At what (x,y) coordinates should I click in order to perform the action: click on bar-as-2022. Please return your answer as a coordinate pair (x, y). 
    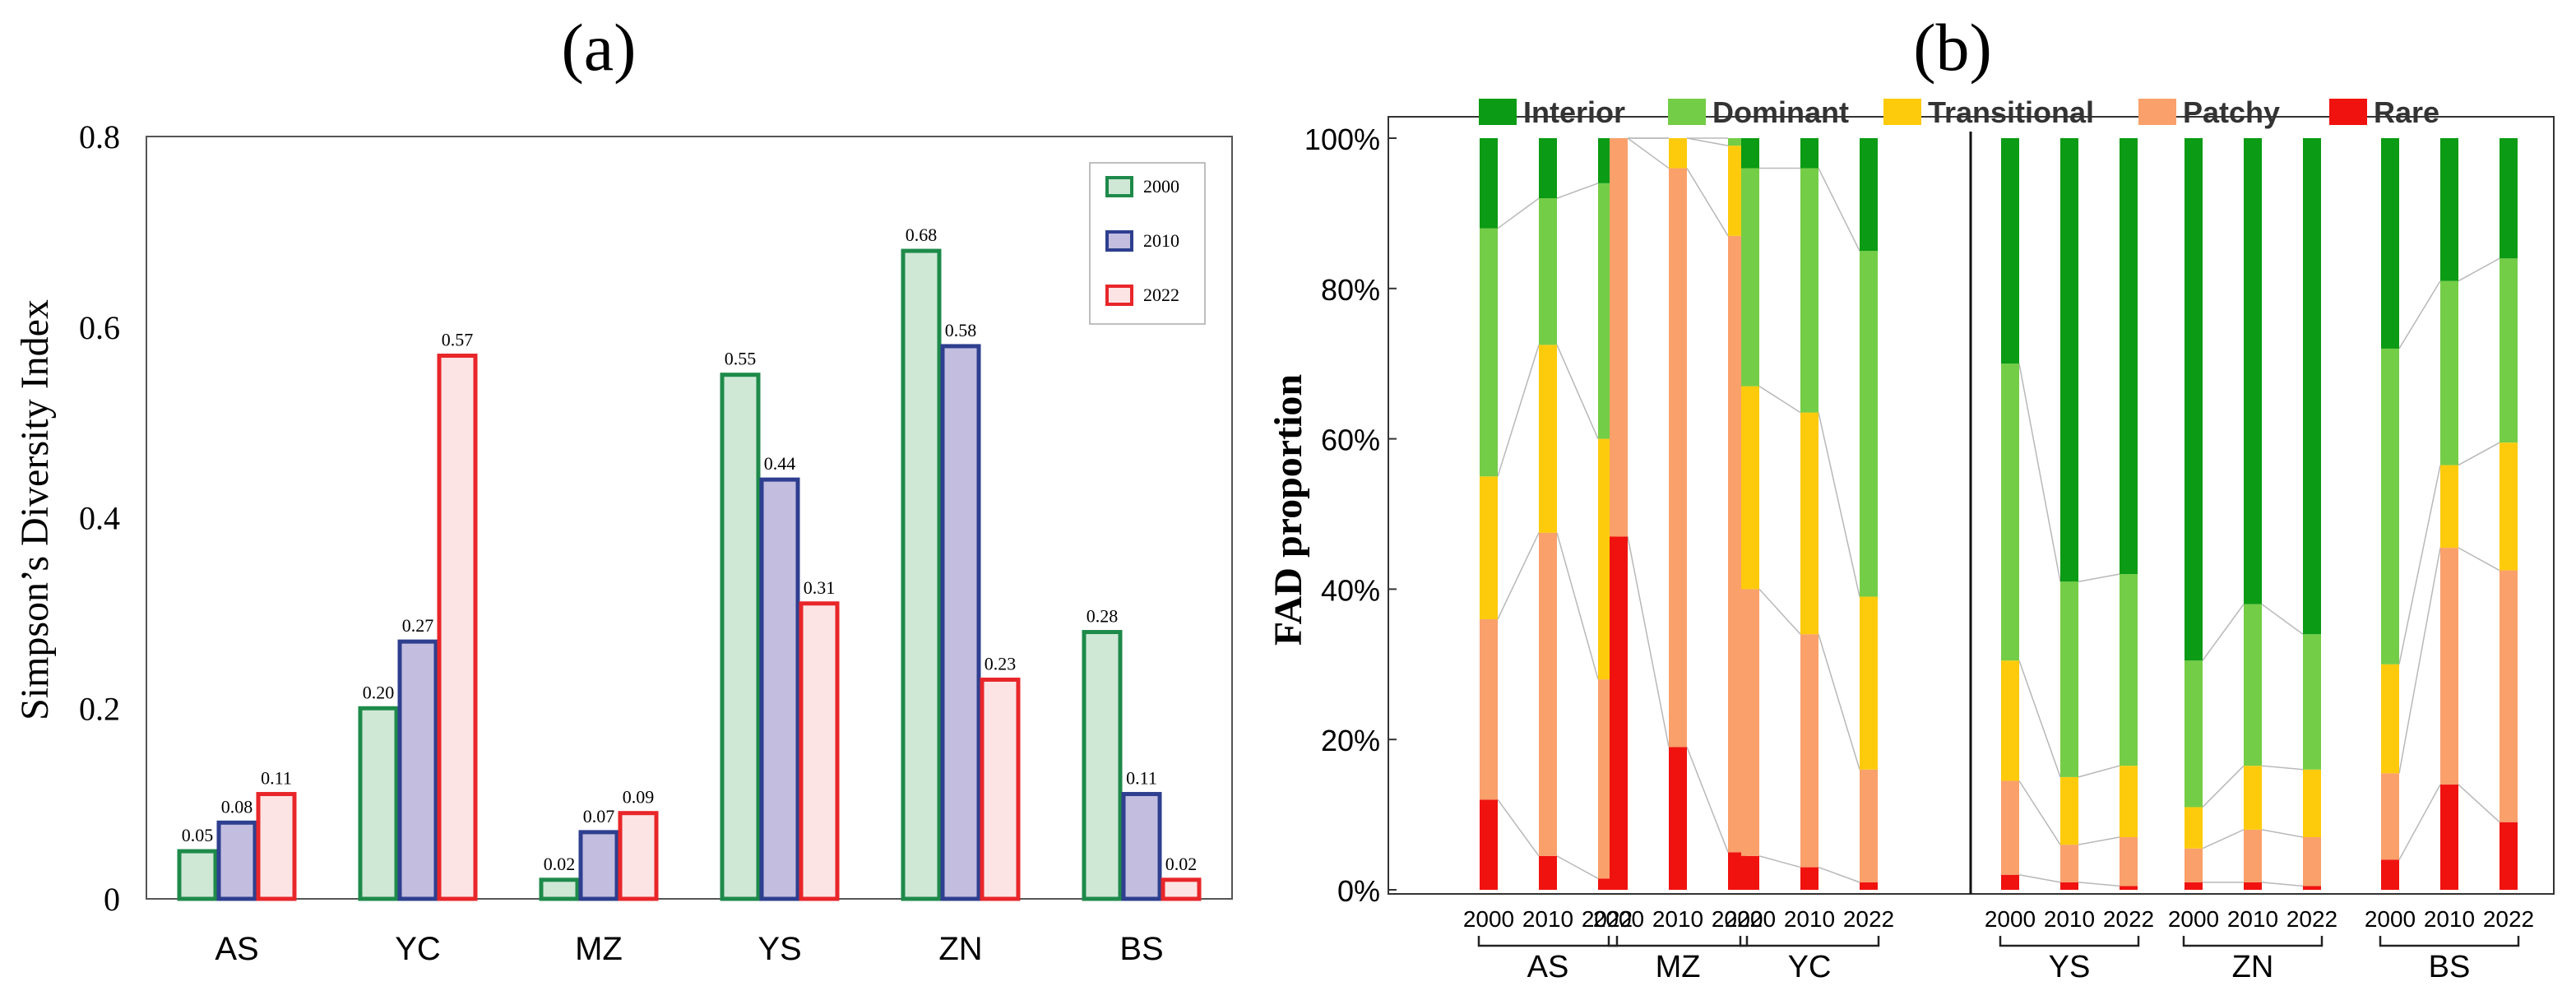
    Looking at the image, I should click on (277, 846).